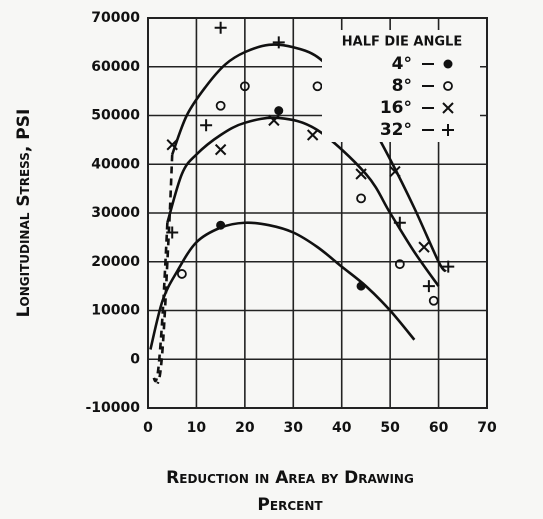 This screenshot has height=519, width=543. I want to click on x-tick-label: 60, so click(439, 428).